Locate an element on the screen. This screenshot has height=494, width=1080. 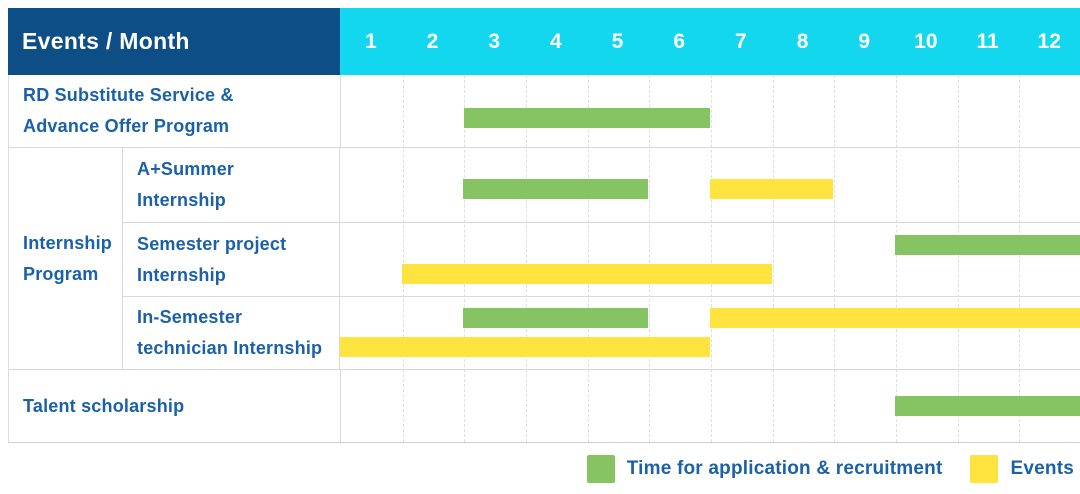
month-label-3: 3 is located at coordinates (494, 41).